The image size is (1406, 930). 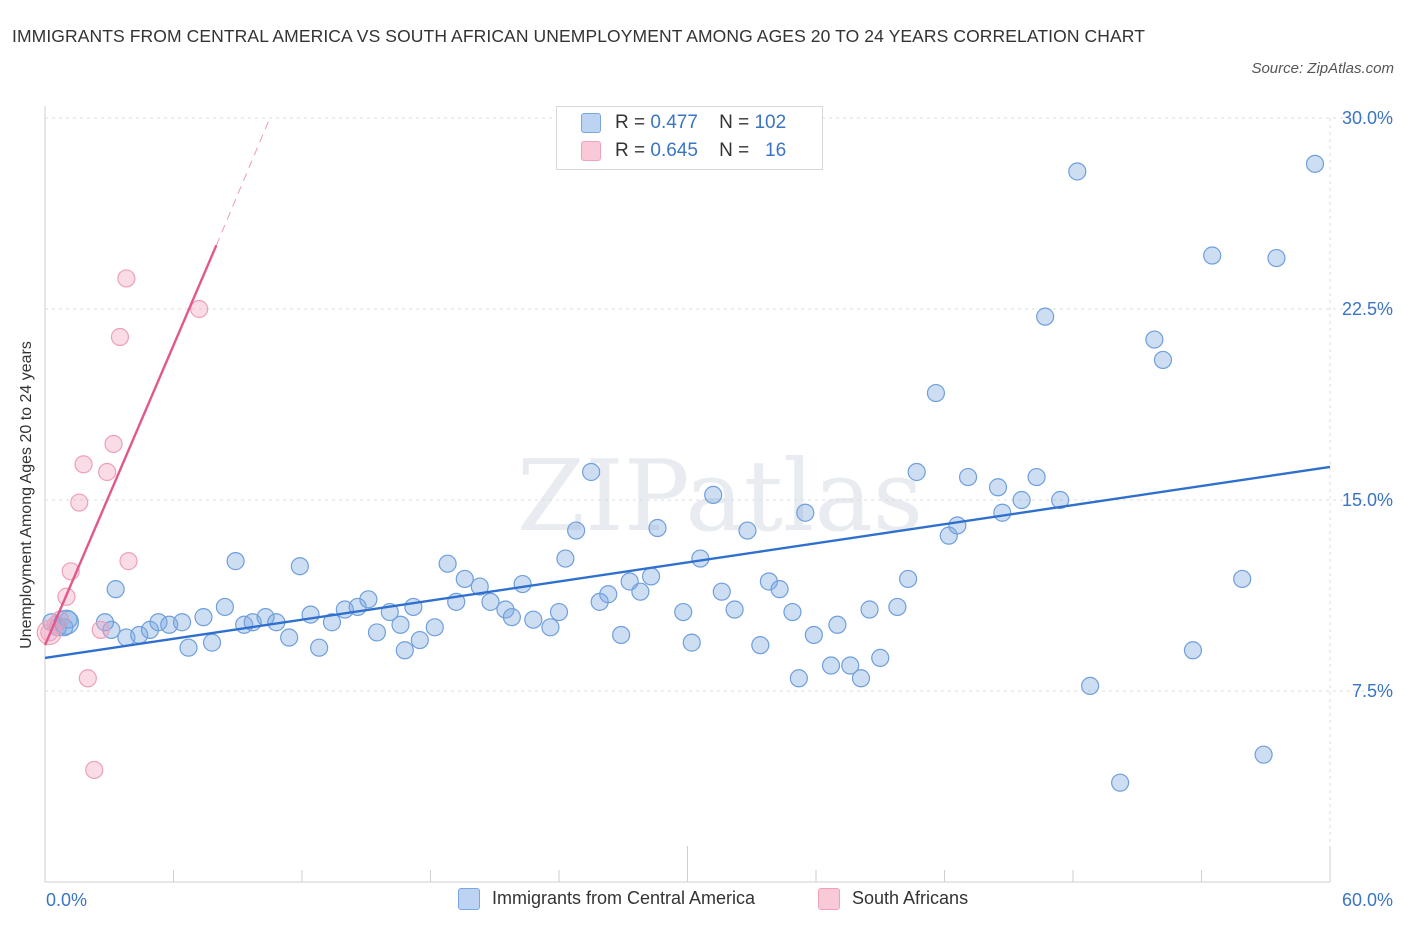 I want to click on watermark: ZIPatlas, so click(x=720, y=497).